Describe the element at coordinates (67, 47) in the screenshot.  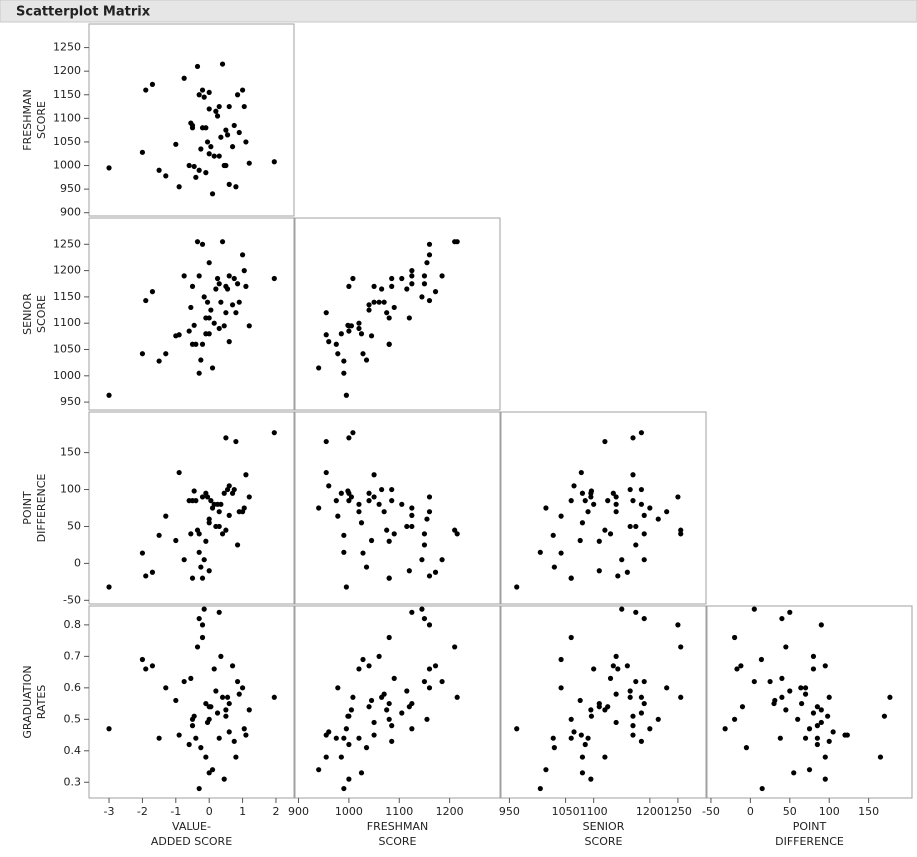
I see `y-tick-label: 1250` at that location.